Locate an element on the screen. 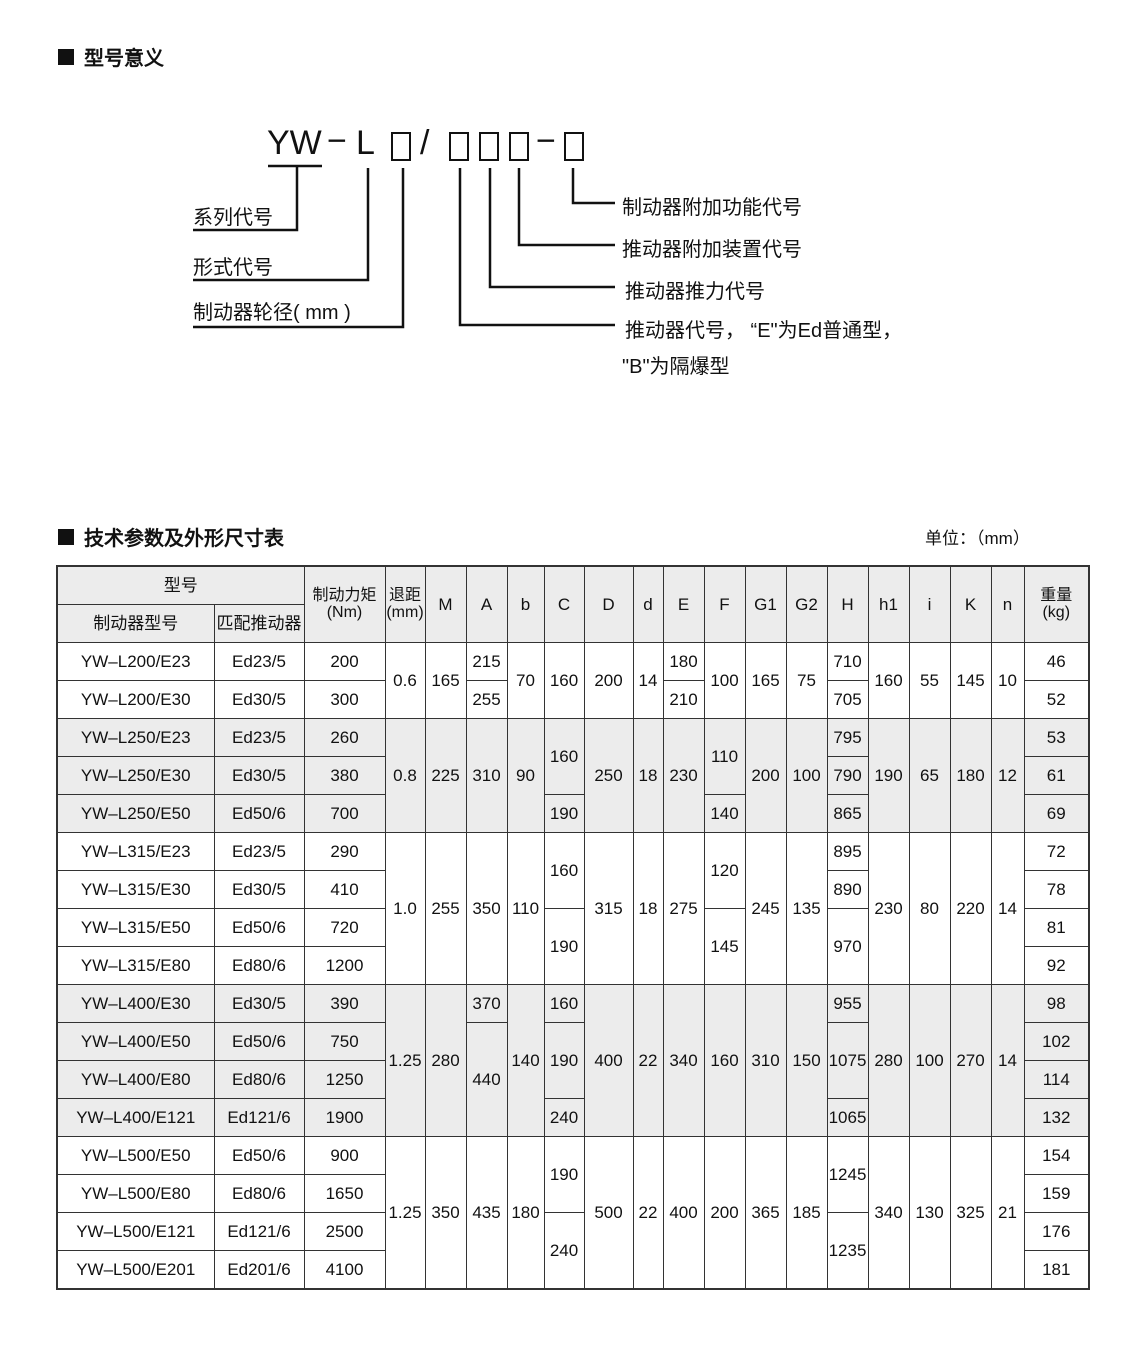  cell-brake-model: YW–L500/E201 is located at coordinates (135, 1270).